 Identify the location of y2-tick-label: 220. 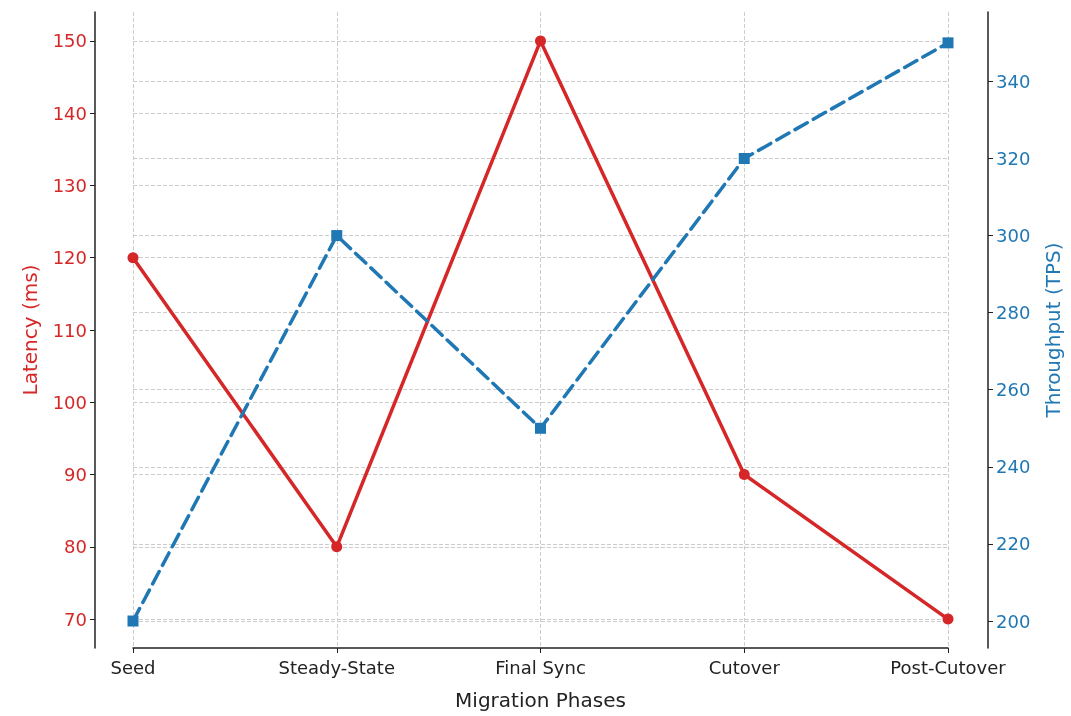
(1013, 544).